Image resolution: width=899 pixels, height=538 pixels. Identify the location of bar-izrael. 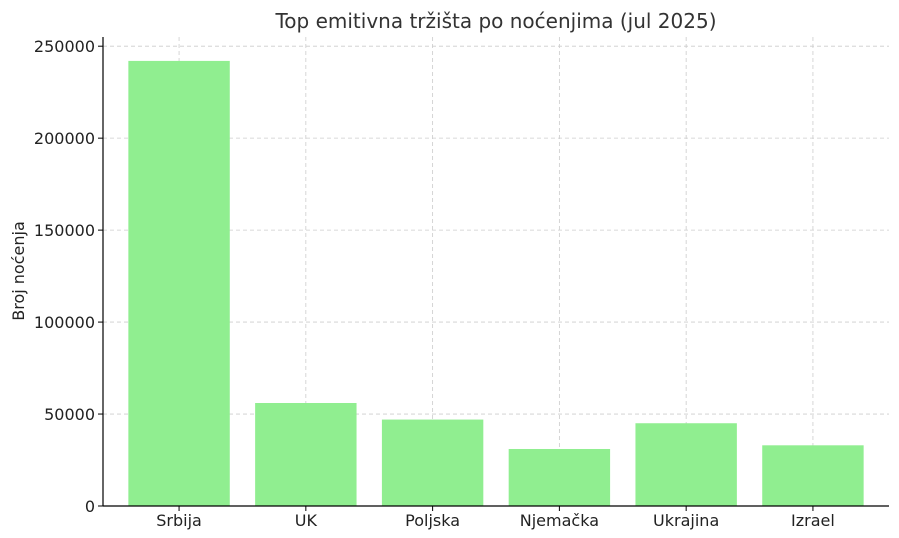
(813, 475).